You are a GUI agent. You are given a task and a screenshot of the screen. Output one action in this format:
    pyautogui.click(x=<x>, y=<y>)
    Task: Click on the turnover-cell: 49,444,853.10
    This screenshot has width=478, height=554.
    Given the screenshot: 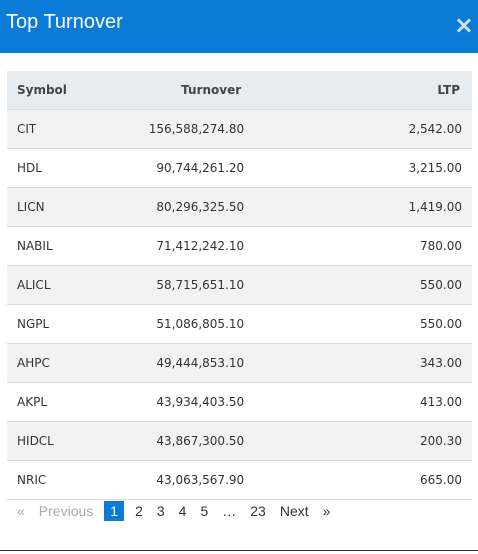 What is the action you would take?
    pyautogui.click(x=237, y=363)
    